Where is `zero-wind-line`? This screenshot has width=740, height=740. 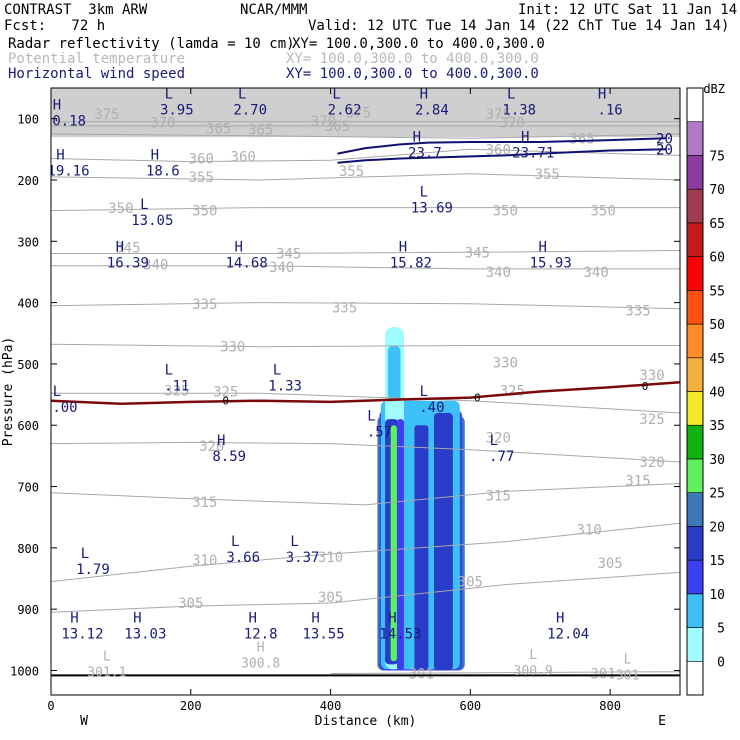 zero-wind-line is located at coordinates (365, 393).